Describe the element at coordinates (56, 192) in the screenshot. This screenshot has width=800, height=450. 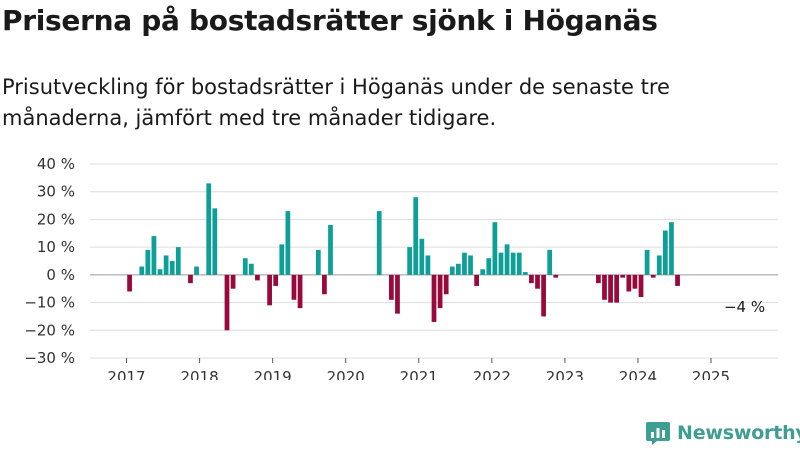
I see `y-tick-label: 30 %` at that location.